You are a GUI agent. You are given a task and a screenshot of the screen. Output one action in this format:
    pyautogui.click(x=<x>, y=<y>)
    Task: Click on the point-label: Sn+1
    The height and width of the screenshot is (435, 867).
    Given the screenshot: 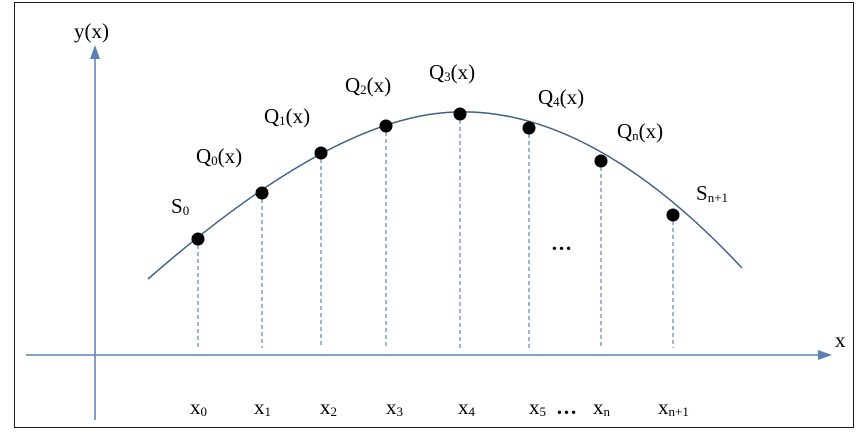 What is the action you would take?
    pyautogui.click(x=712, y=193)
    